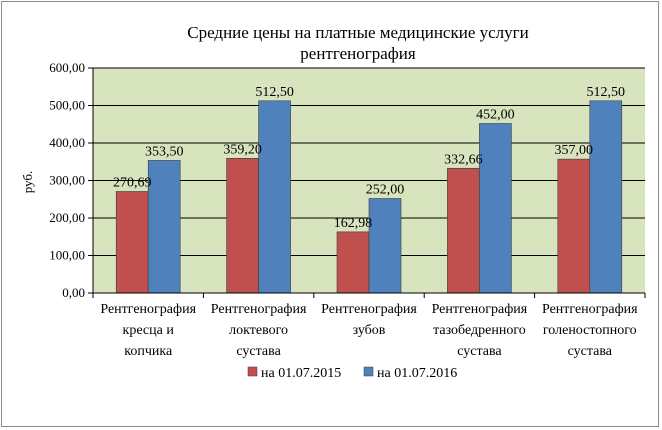  What do you see at coordinates (495, 115) in the screenshot?
I see `data-label: 452,00` at bounding box center [495, 115].